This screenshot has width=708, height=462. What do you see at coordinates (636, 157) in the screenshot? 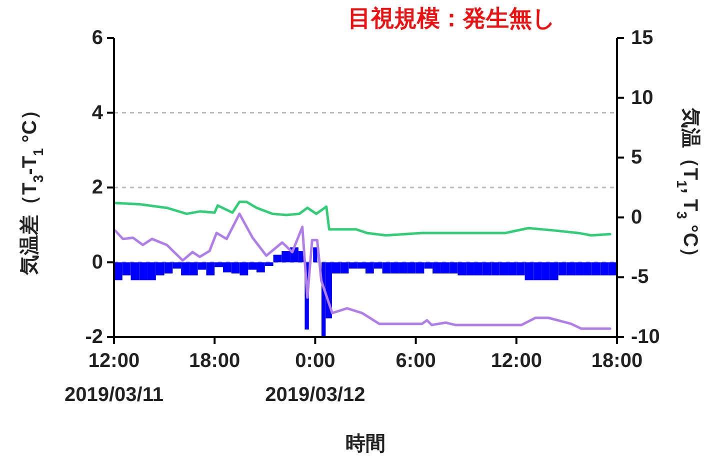
I see `y2-tick-label: 5` at bounding box center [636, 157].